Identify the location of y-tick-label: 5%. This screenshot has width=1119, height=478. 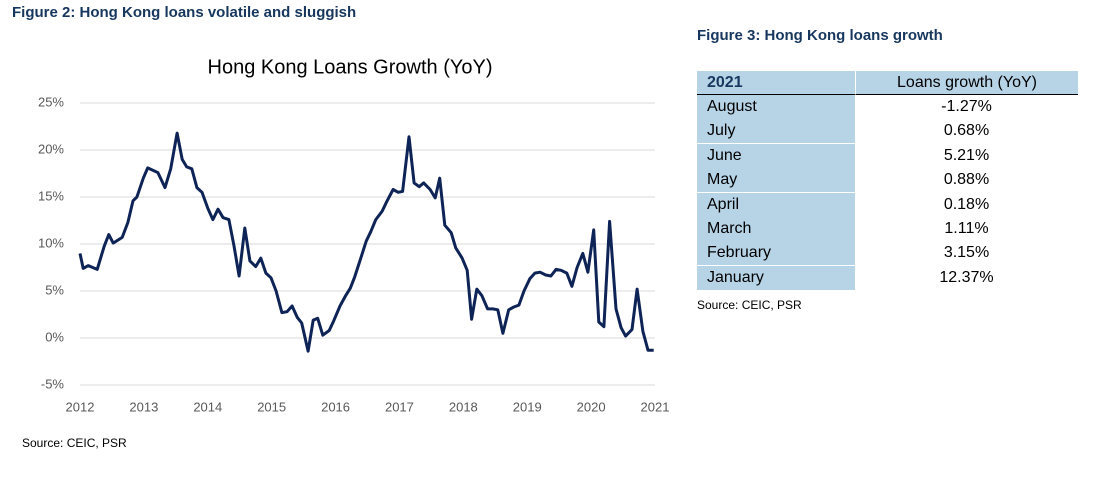
(54, 289).